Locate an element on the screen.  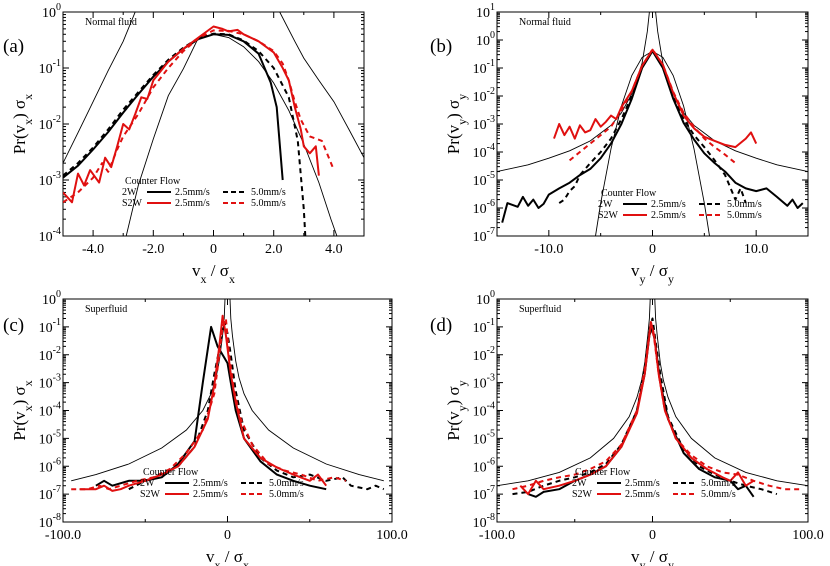
x-tick-label: 4.0 is located at coordinates (334, 249).